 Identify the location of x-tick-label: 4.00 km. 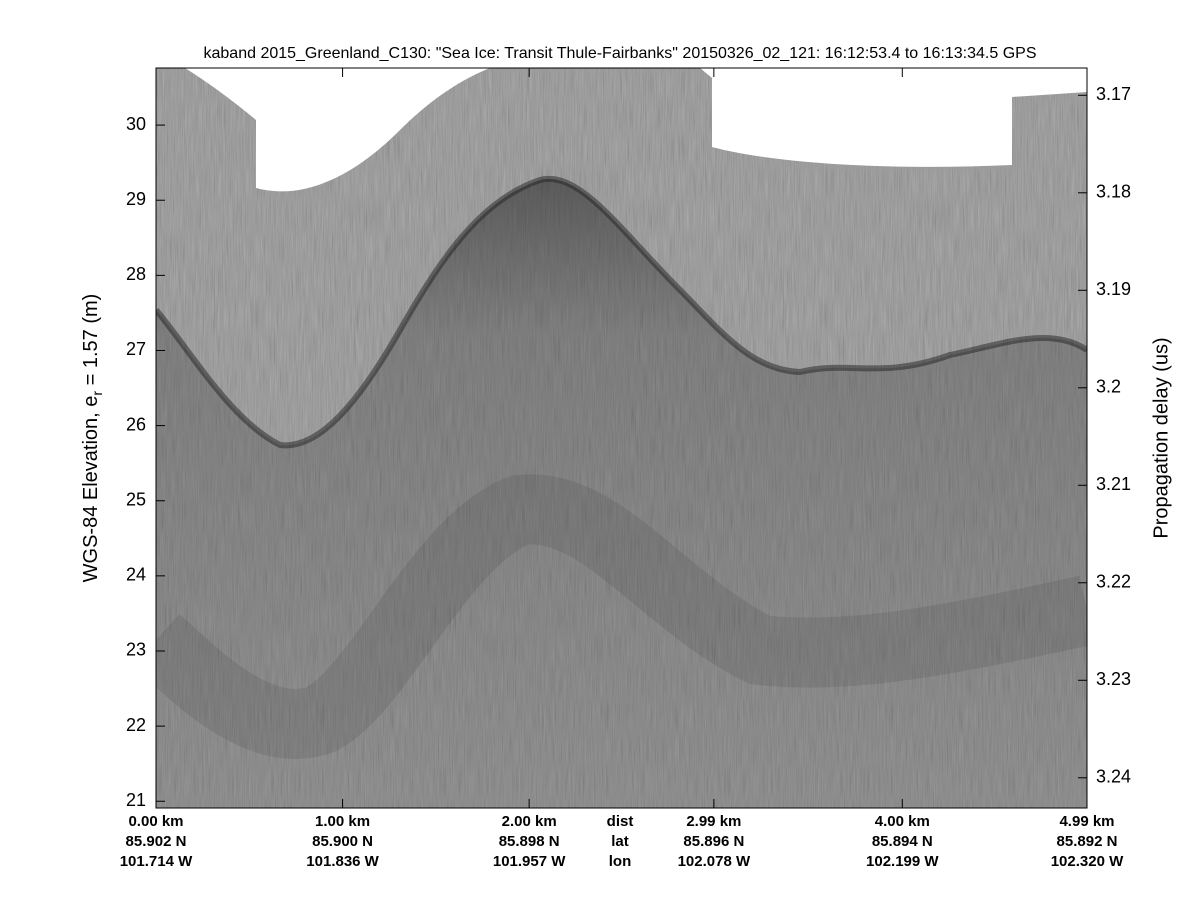
(902, 821).